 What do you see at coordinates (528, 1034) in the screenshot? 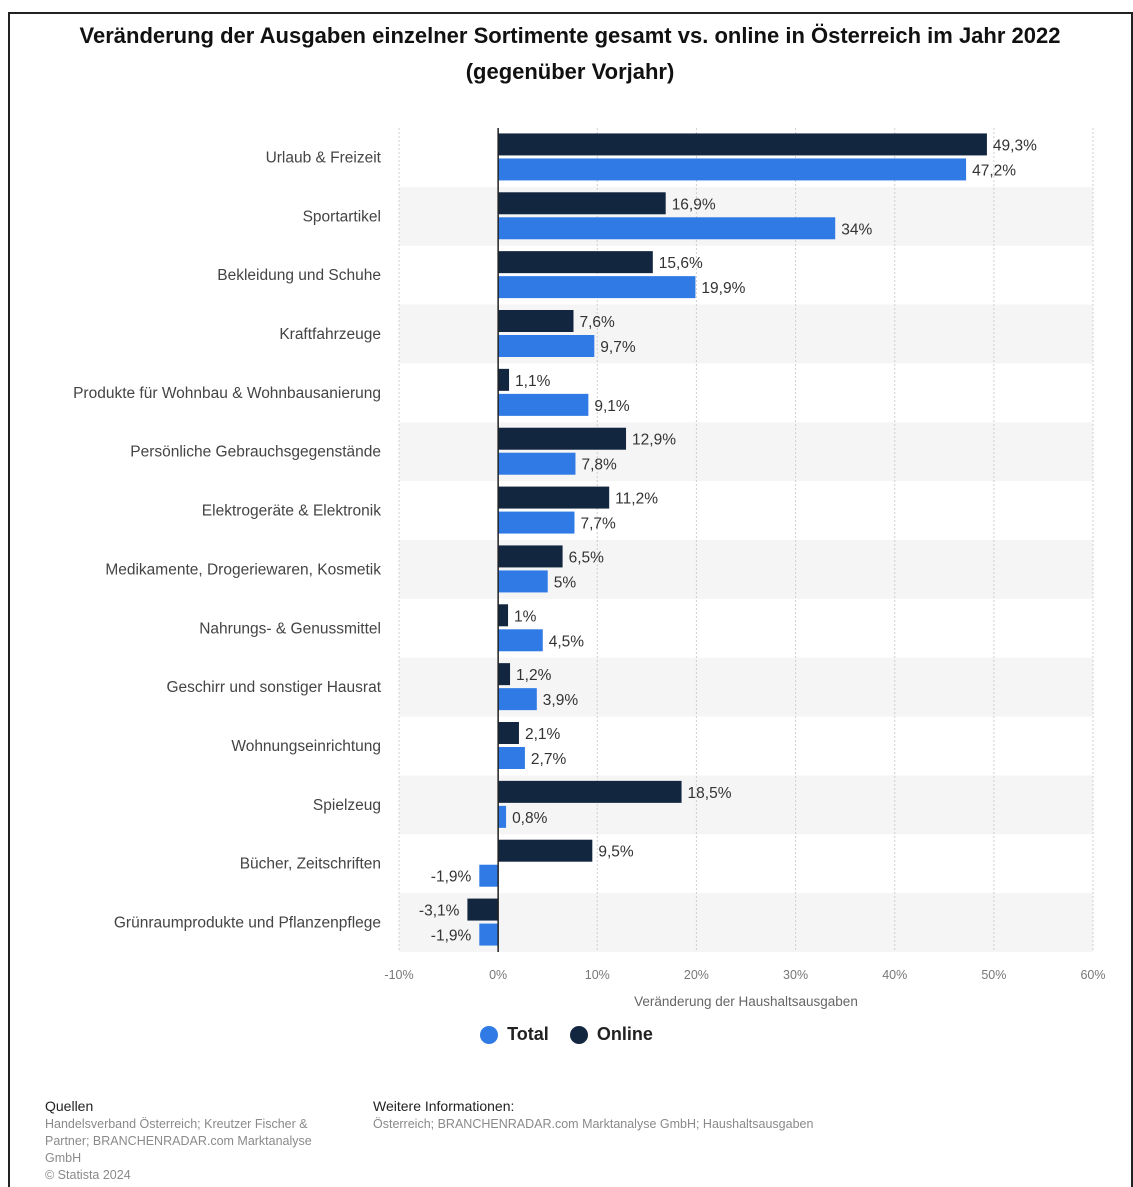
I see `legend-label-total: Total` at bounding box center [528, 1034].